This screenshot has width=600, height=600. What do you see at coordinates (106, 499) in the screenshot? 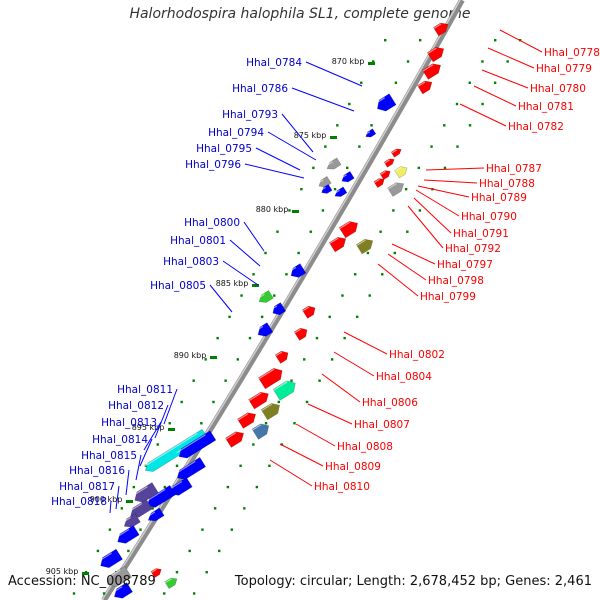
I see `scale-tick-label: 900 kbp` at bounding box center [106, 499].